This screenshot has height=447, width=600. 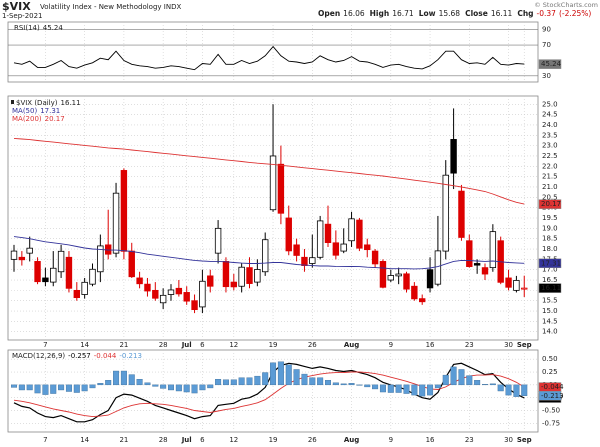 What do you see at coordinates (547, 13) in the screenshot?
I see `quote-value: -0.37` at bounding box center [547, 13].